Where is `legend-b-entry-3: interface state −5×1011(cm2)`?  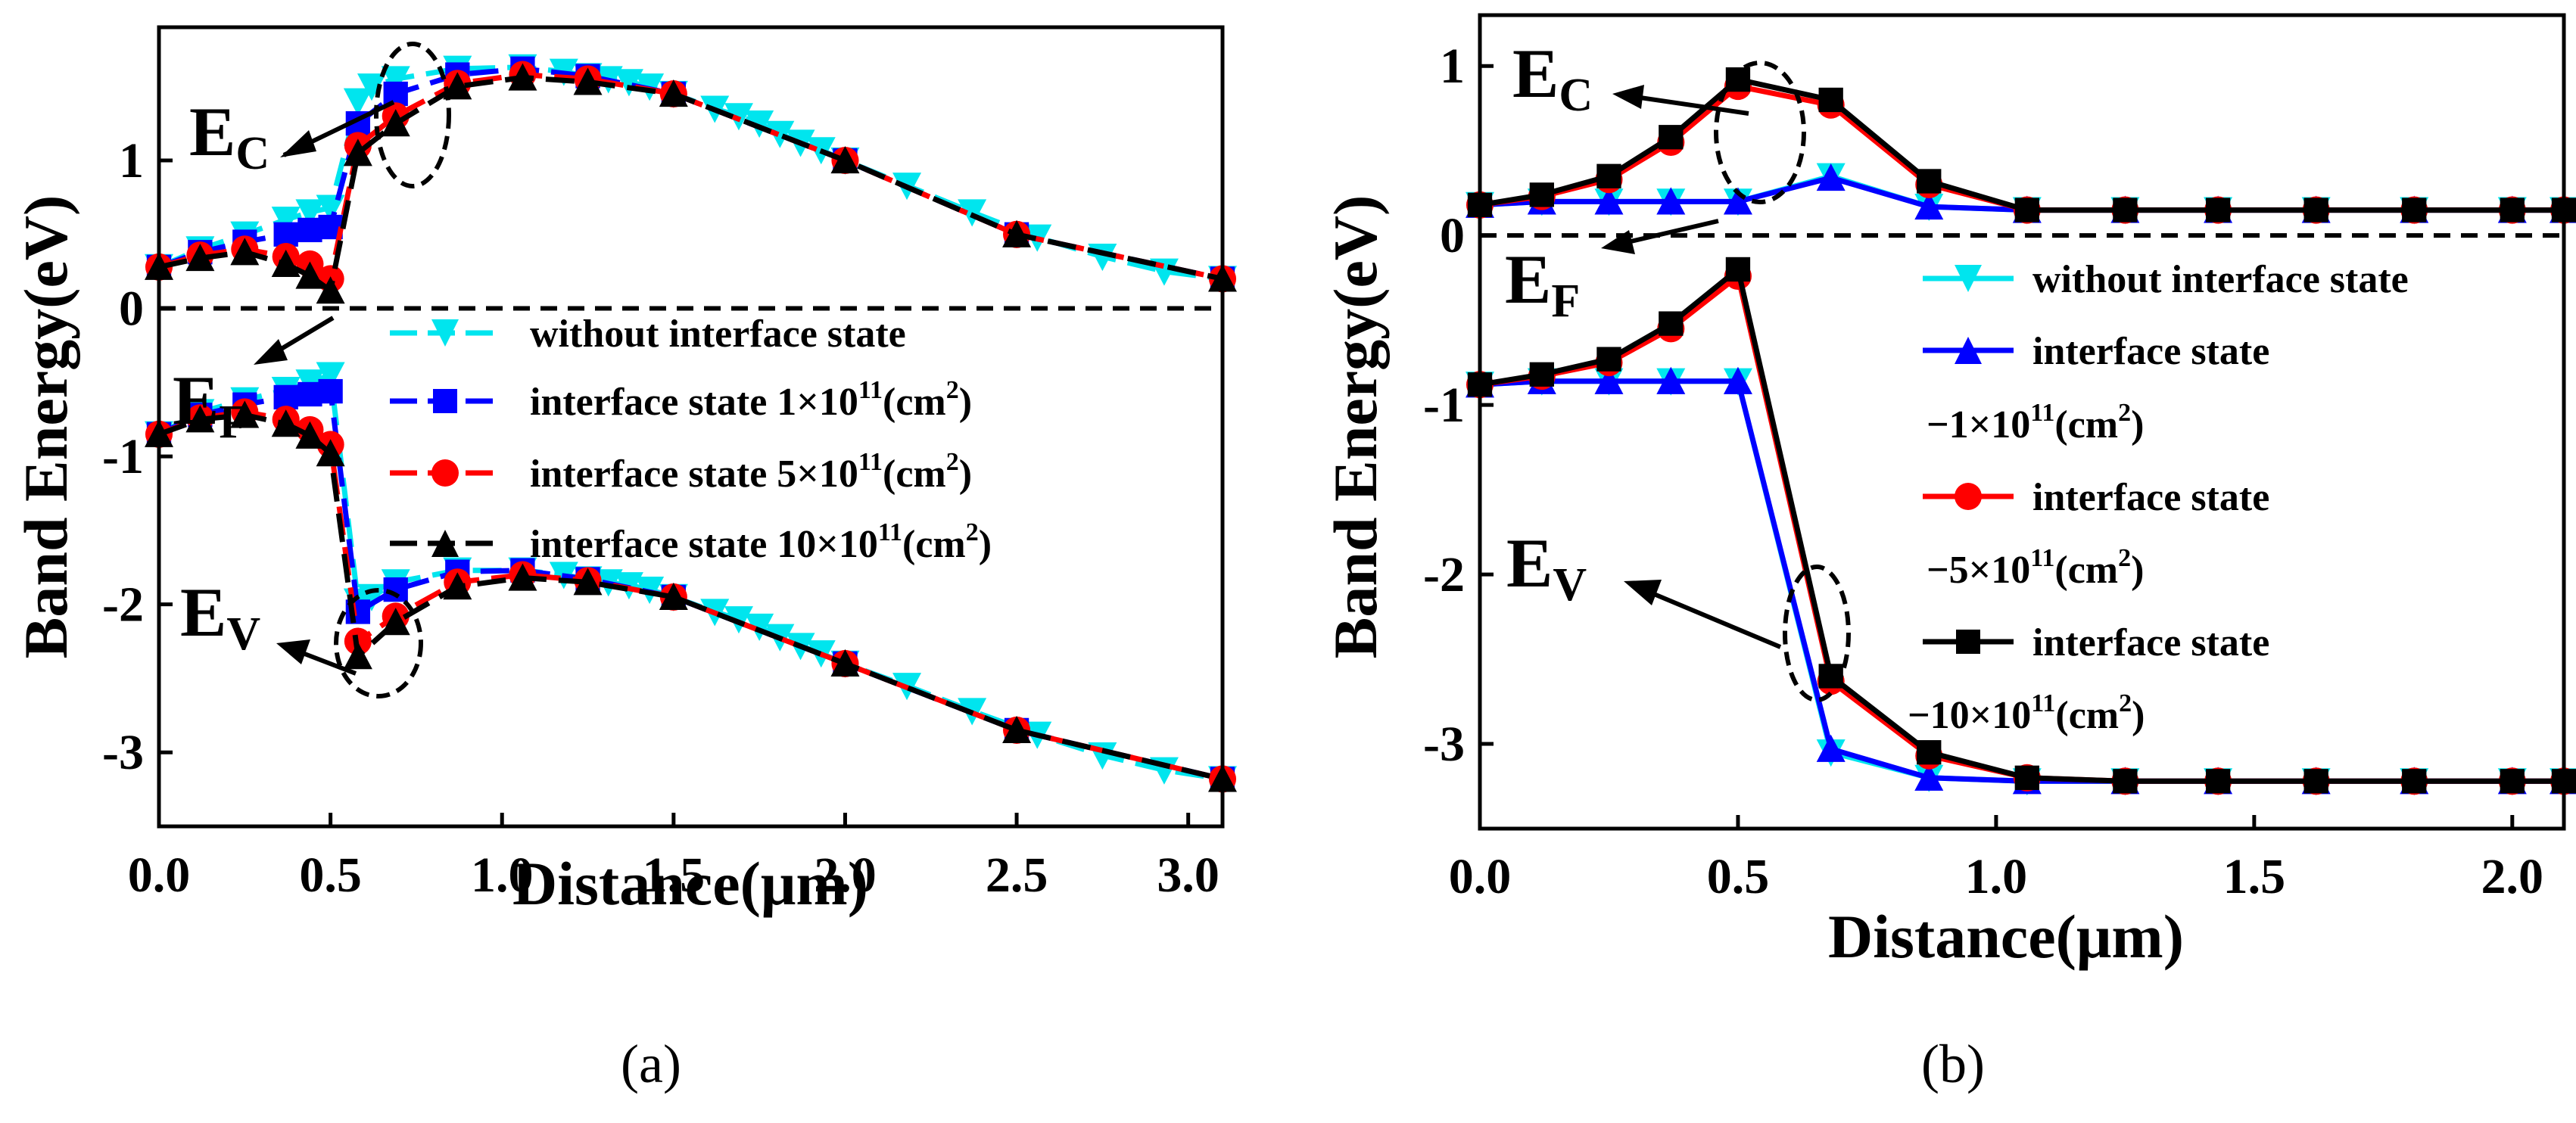
legend-b-entry-3: interface state −5×1011(cm2) is located at coordinates (2096, 534).